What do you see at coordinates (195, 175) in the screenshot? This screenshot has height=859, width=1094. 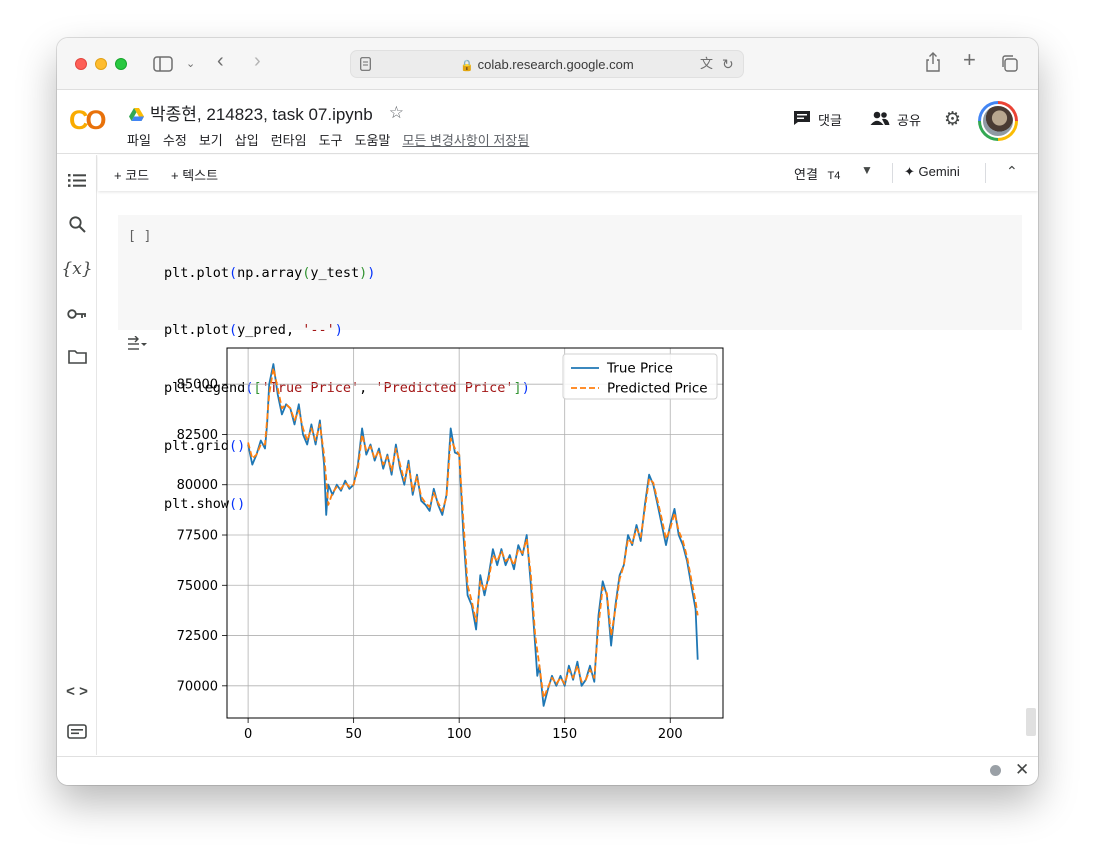 I see `add-text-button: + 텍스트` at bounding box center [195, 175].